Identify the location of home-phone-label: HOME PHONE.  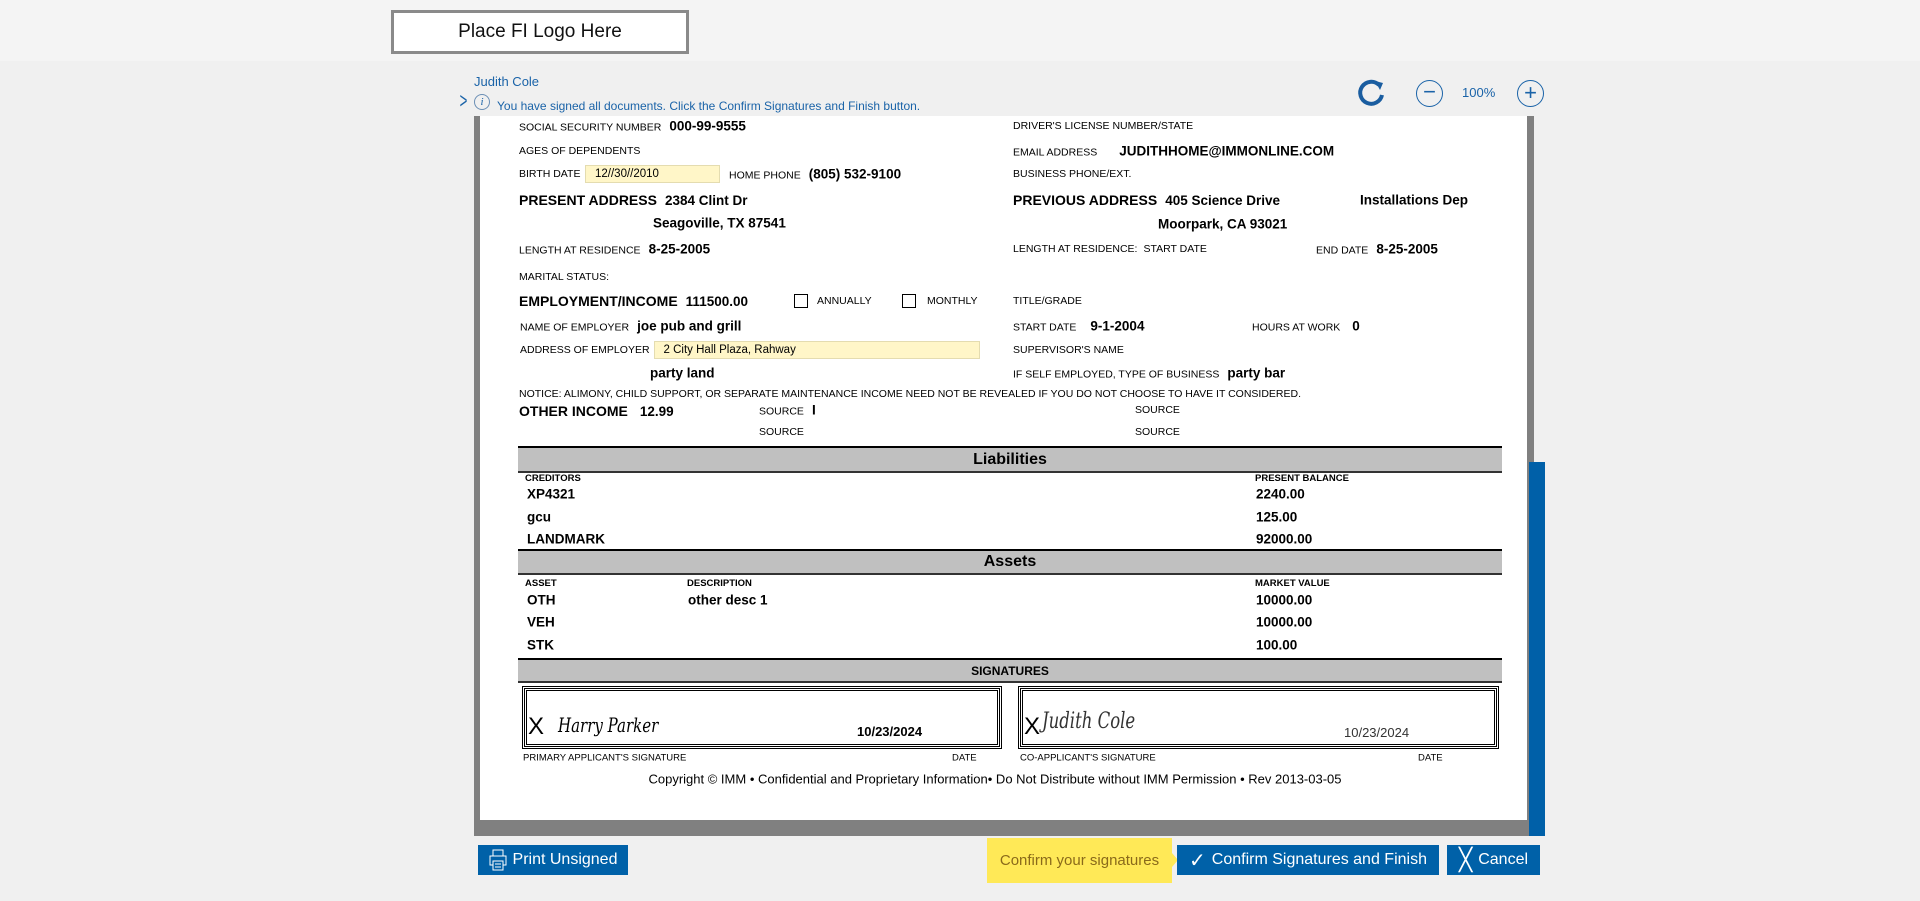
(765, 175).